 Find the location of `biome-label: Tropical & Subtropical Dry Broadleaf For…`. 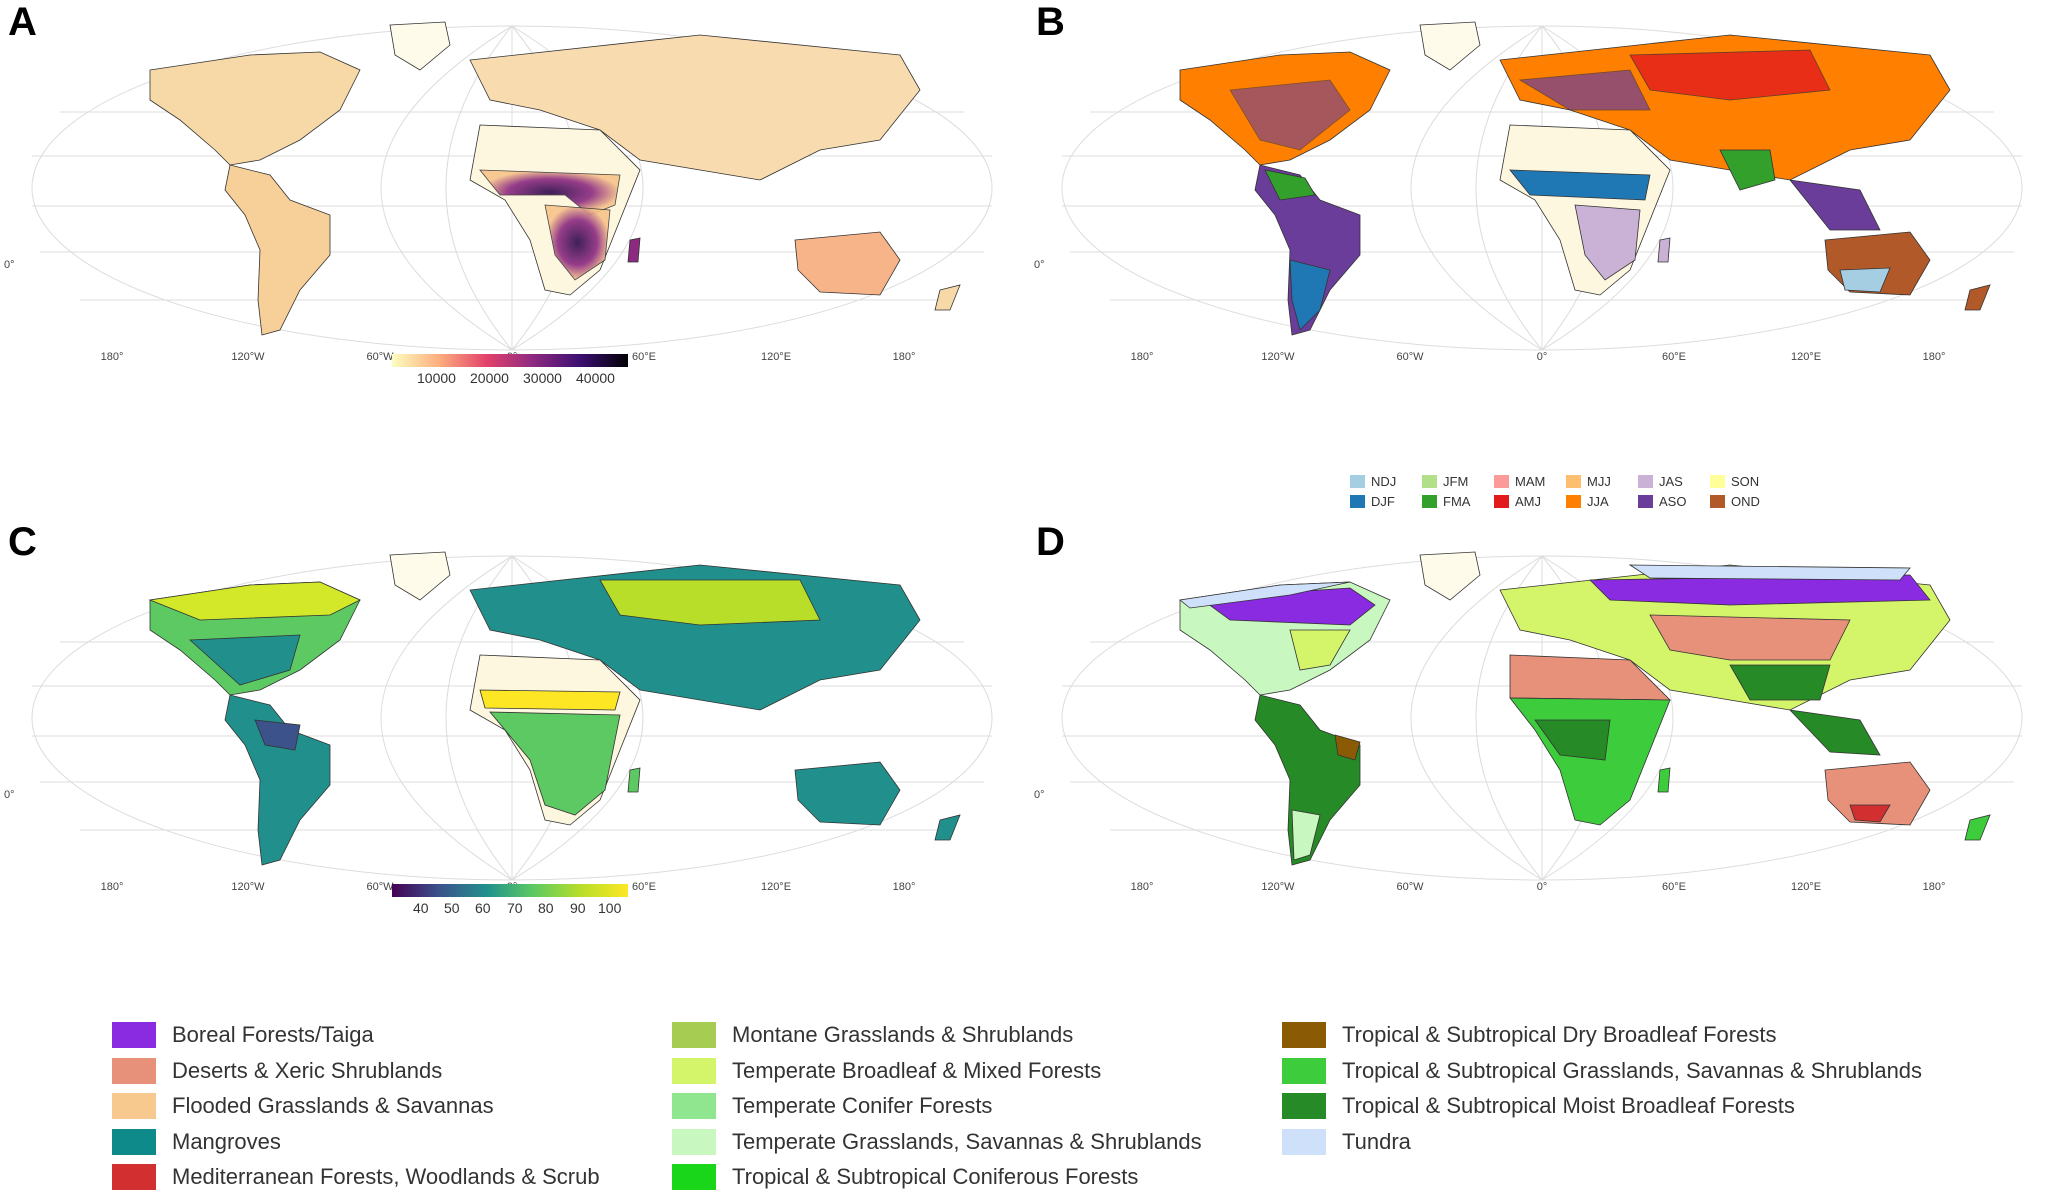

biome-label: Tropical & Subtropical Dry Broadleaf For… is located at coordinates (1559, 1034).